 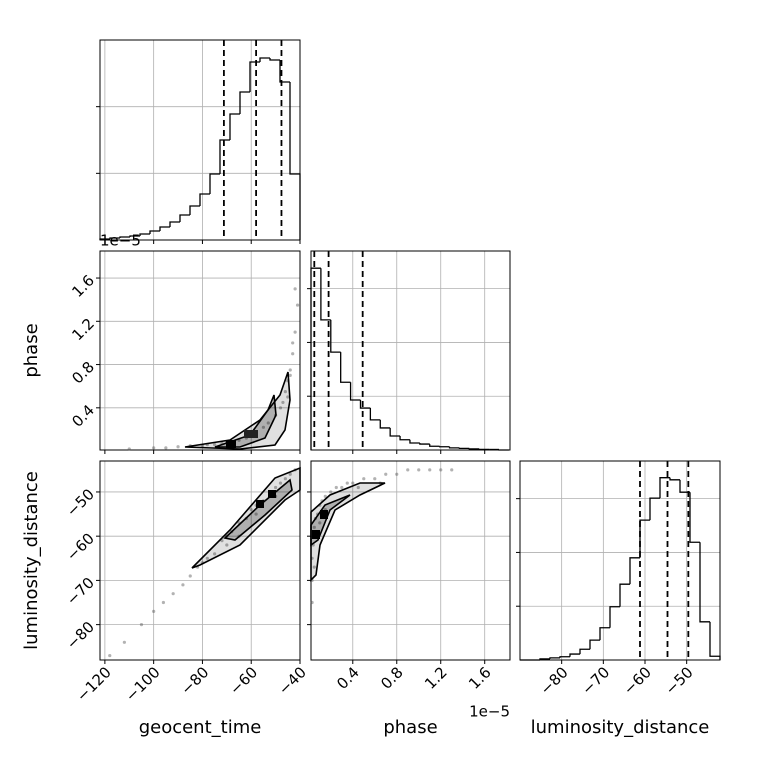 I want to click on y-tick-label: −60, so click(x=80, y=546).